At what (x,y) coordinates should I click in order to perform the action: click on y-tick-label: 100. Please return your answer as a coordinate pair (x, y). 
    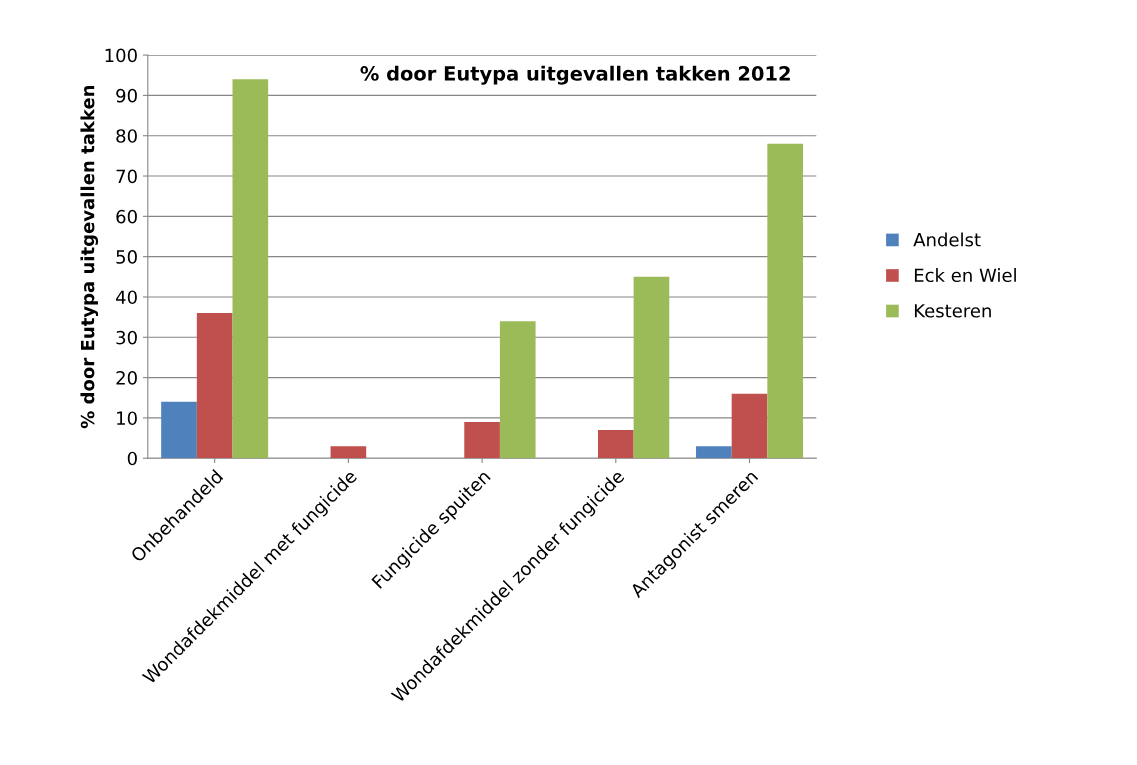
    Looking at the image, I should click on (121, 55).